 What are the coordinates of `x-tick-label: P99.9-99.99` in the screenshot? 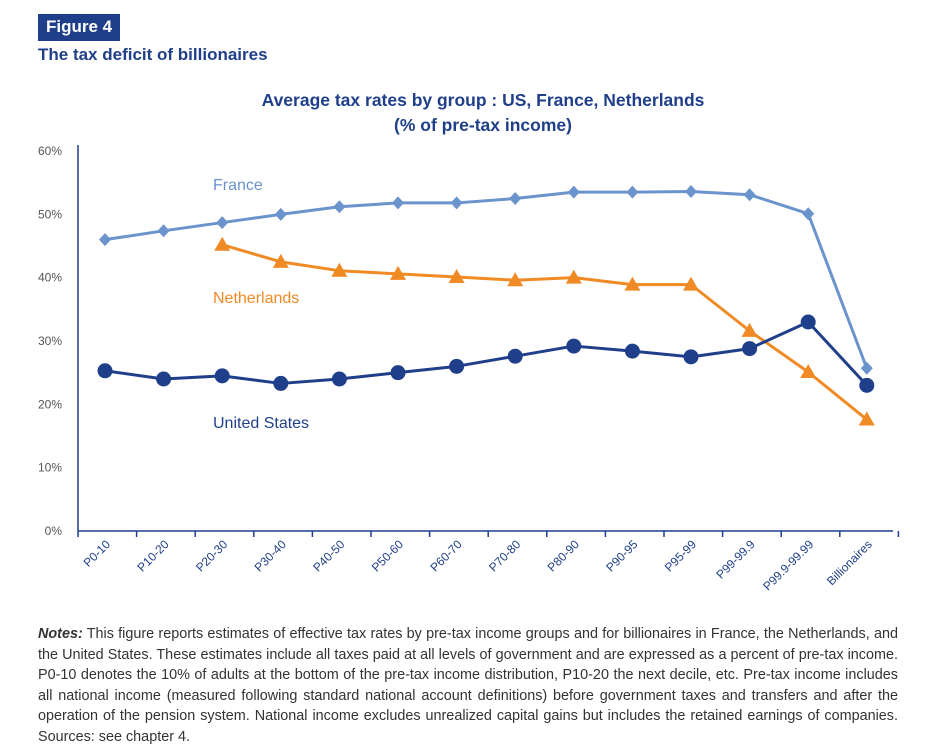 It's located at (788, 565).